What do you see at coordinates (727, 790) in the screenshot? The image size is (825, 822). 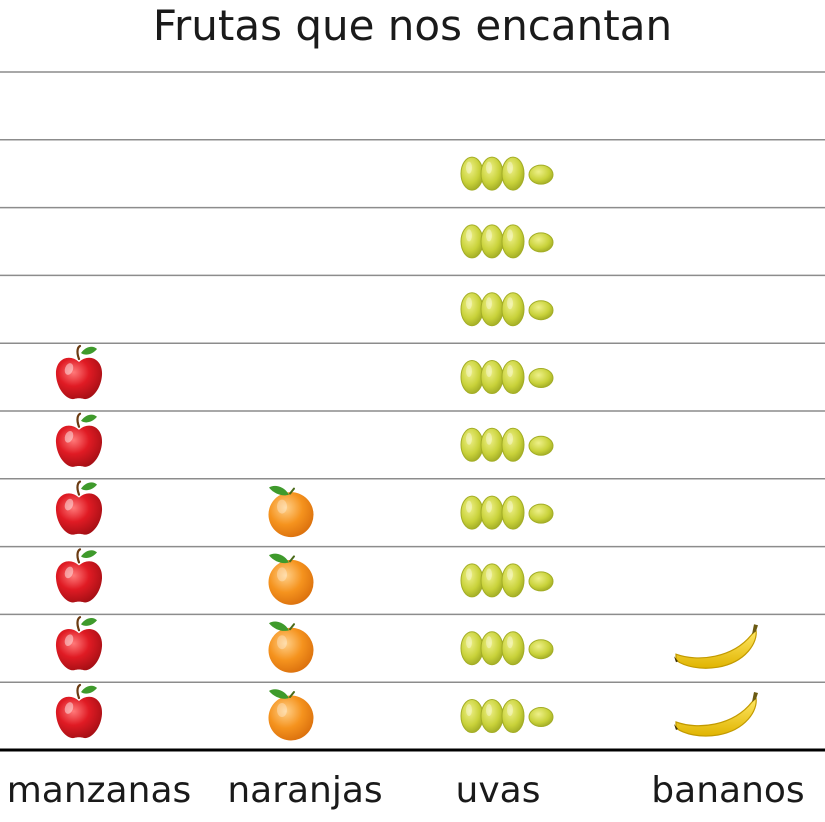 I see `category-label: bananos` at bounding box center [727, 790].